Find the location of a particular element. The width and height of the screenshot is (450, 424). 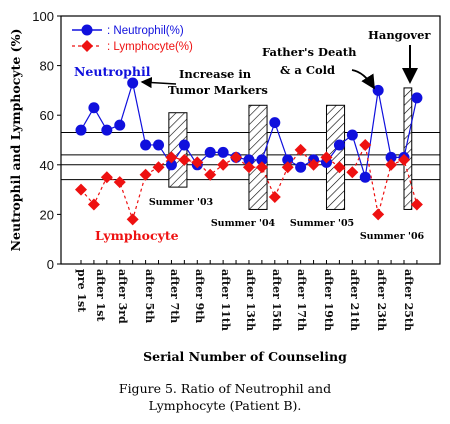

x-category-label: after 3rd is located at coordinates (122, 296).